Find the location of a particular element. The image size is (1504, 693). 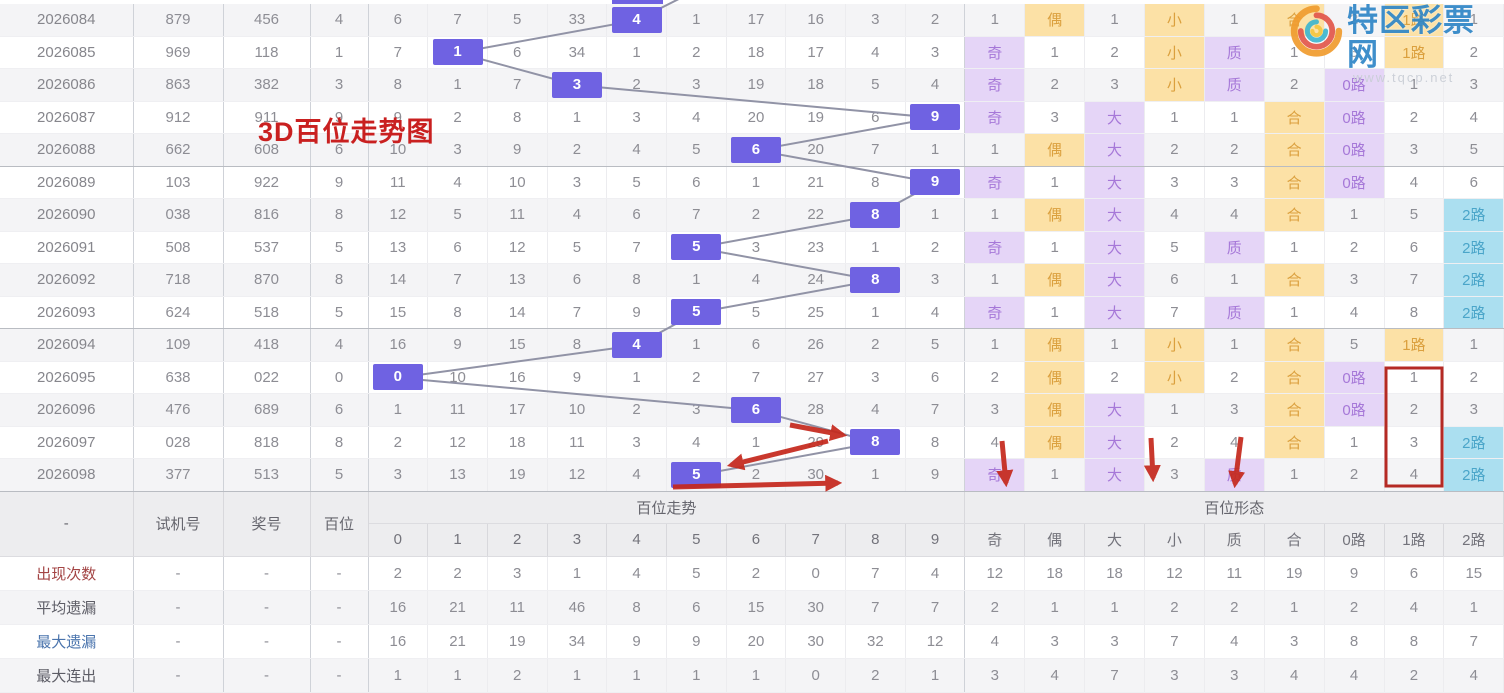

form-cell: 5 is located at coordinates (1473, 150).